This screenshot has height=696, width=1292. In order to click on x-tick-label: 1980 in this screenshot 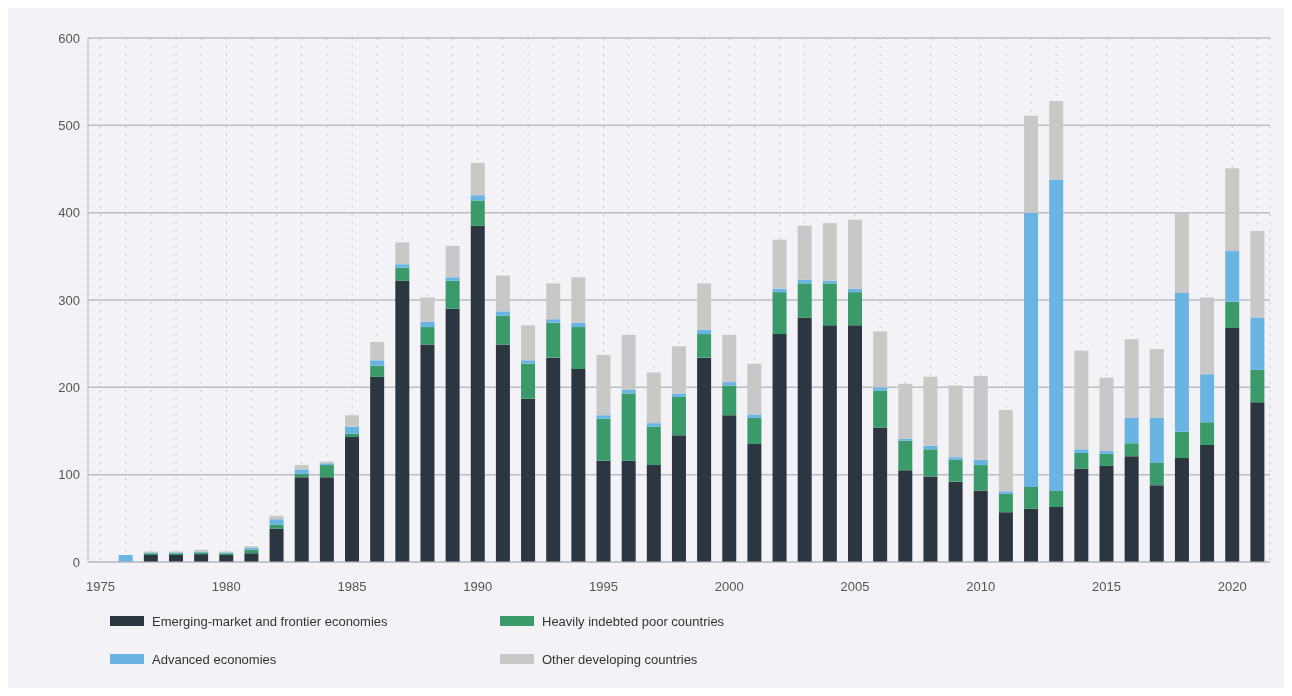, I will do `click(226, 587)`.